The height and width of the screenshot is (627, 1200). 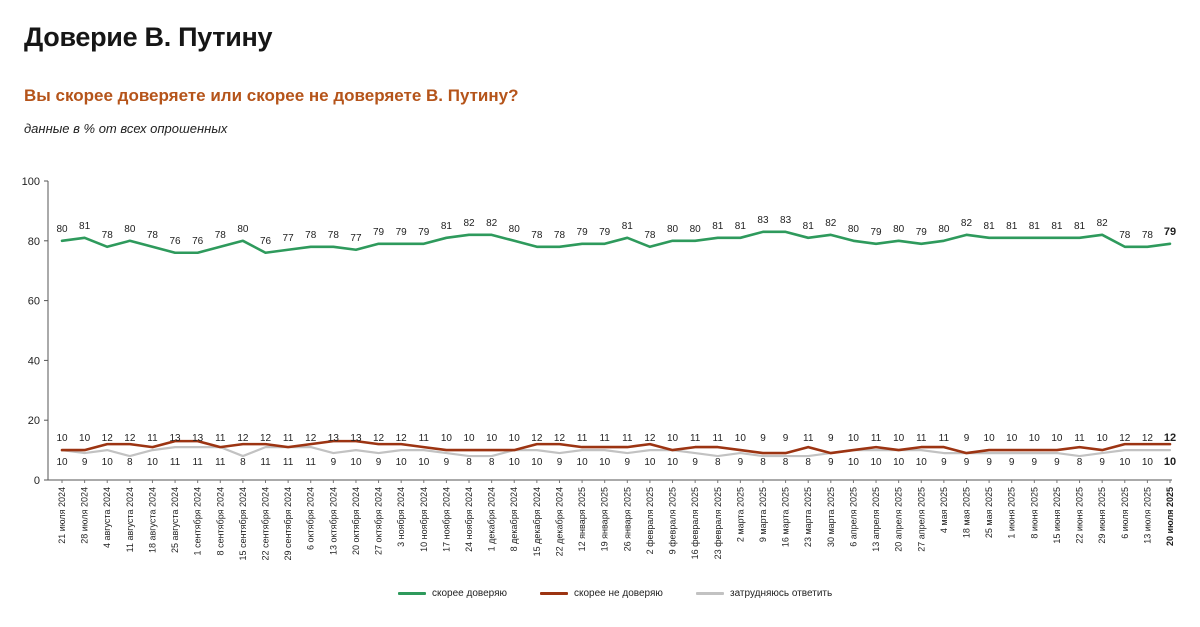 I want to click on x-tick-label: 27 октября 2024, so click(x=379, y=521).